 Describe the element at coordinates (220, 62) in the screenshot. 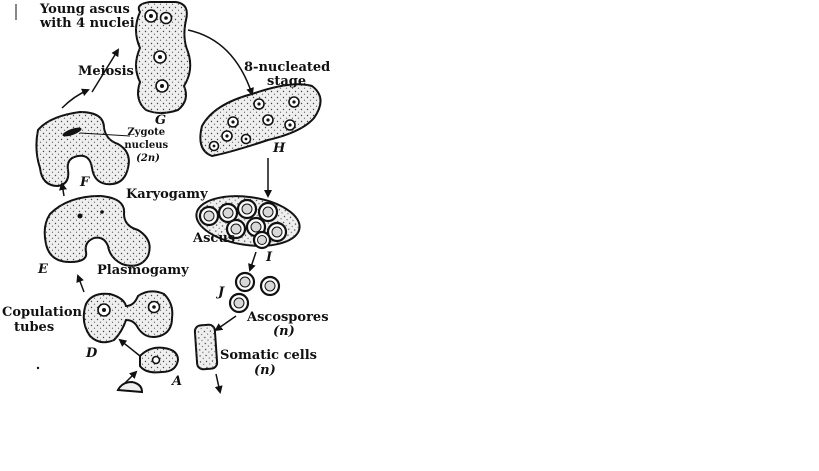

I see `arrow-g-to-h` at that location.